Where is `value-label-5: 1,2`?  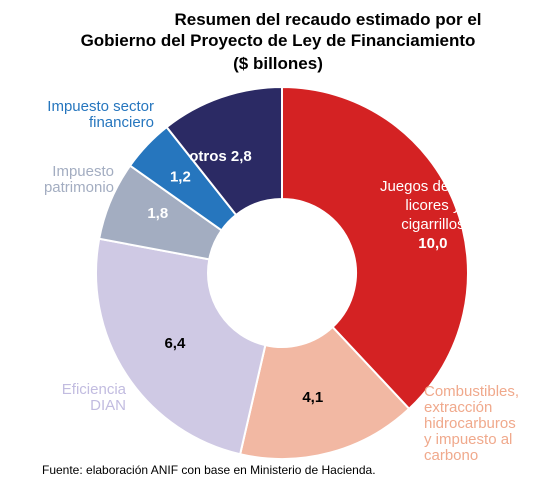
value-label-5: 1,2 is located at coordinates (180, 177).